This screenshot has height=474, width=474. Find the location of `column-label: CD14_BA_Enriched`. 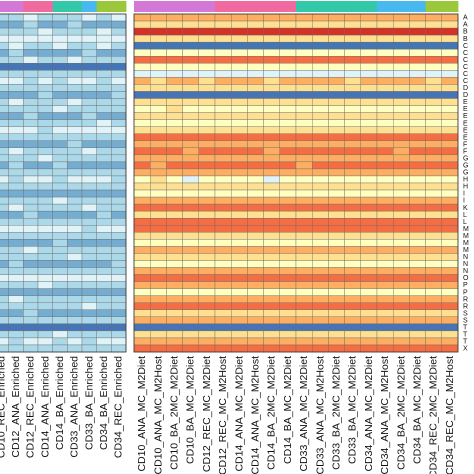

column-label: CD14_BA_Enriched is located at coordinates (60, 403).